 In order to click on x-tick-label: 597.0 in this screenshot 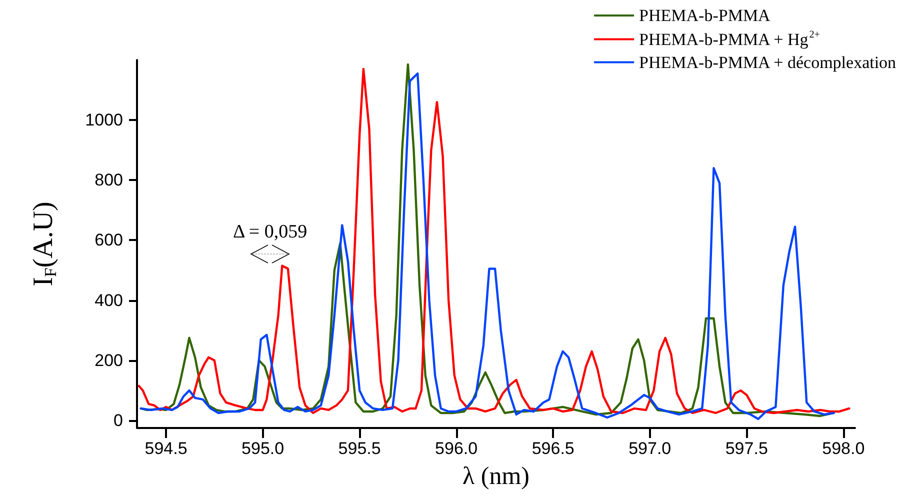, I will do `click(650, 448)`.